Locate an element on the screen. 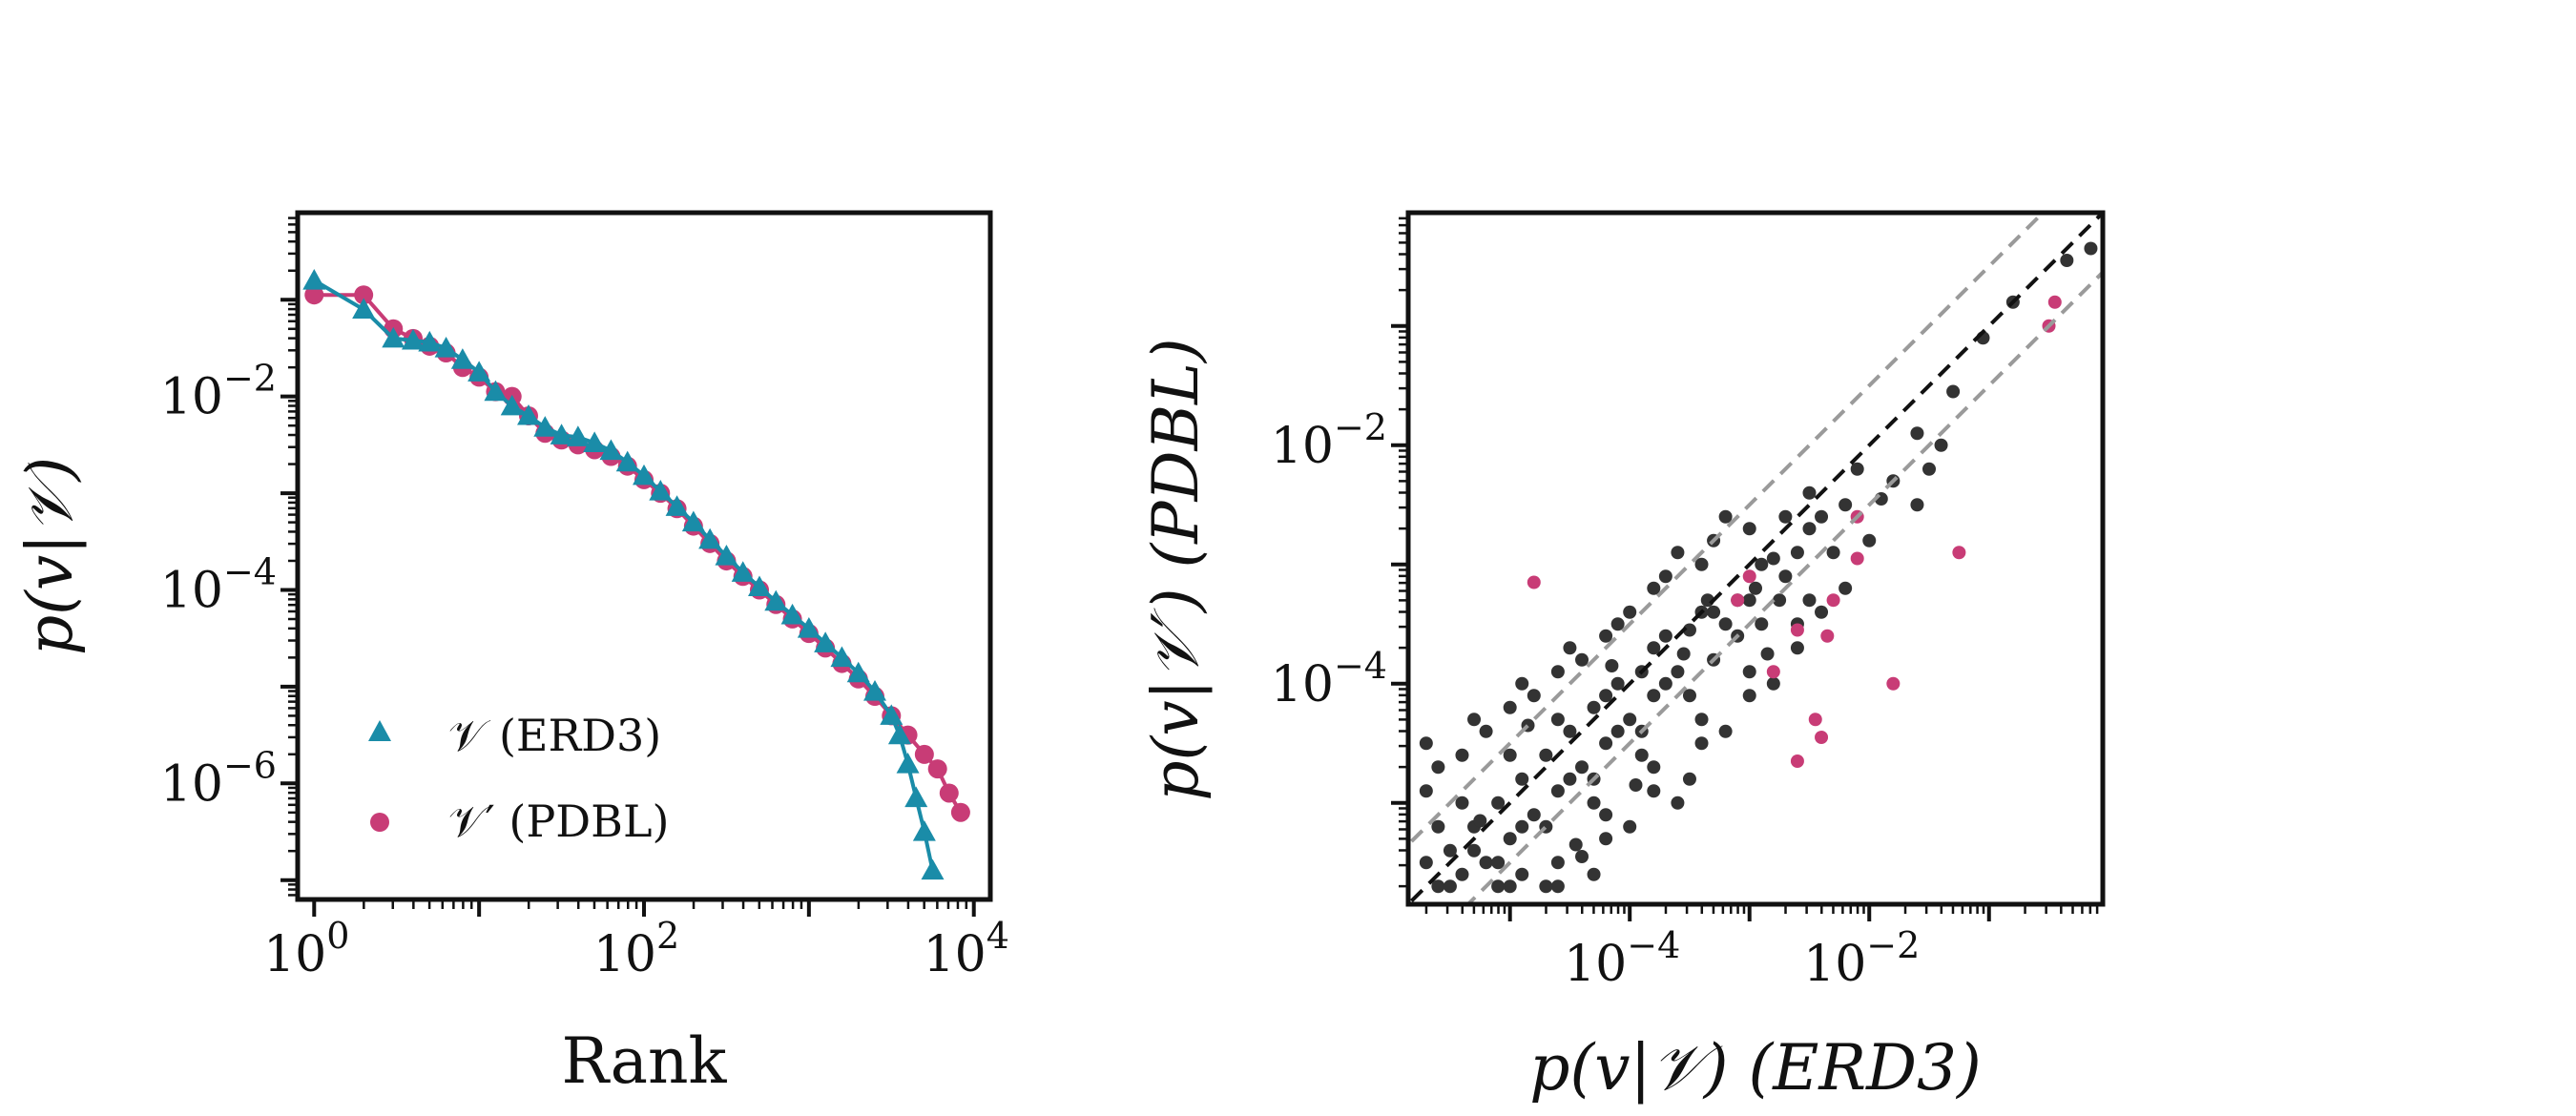 The image size is (2576, 1116). scatter-x-tick-label-0: 10−4 is located at coordinates (1622, 958).